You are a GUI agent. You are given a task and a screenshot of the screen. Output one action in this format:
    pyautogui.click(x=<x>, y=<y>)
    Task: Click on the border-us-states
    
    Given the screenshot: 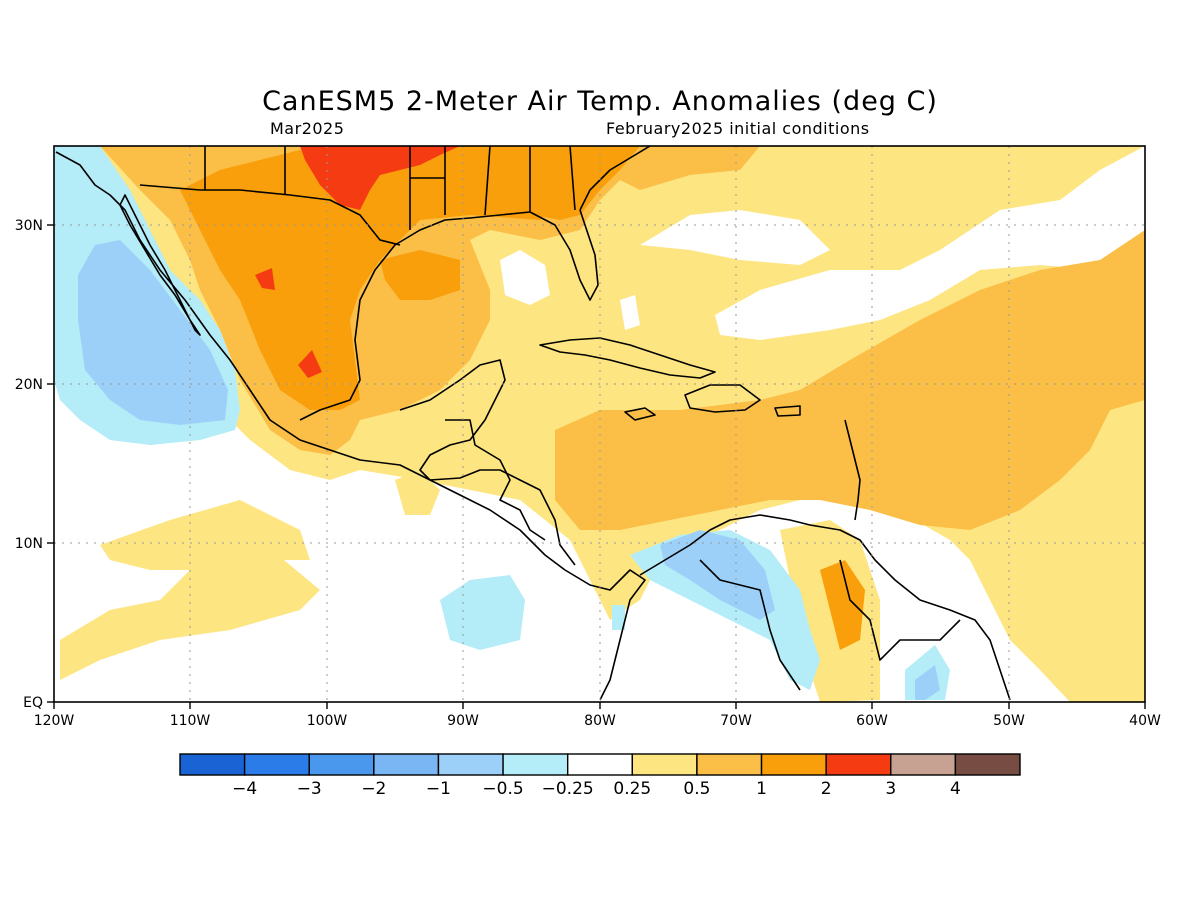 What is the action you would take?
    pyautogui.click(x=390, y=188)
    